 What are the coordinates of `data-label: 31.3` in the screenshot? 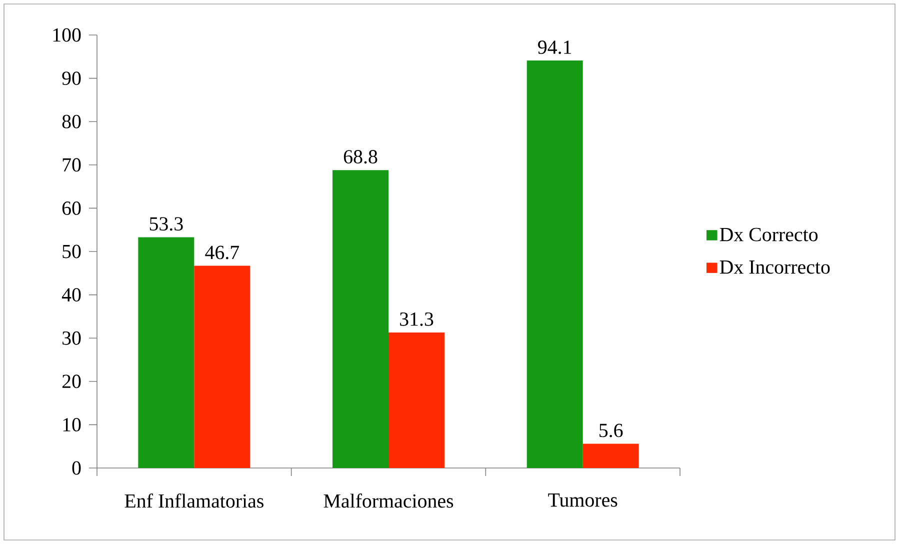 It's located at (417, 319).